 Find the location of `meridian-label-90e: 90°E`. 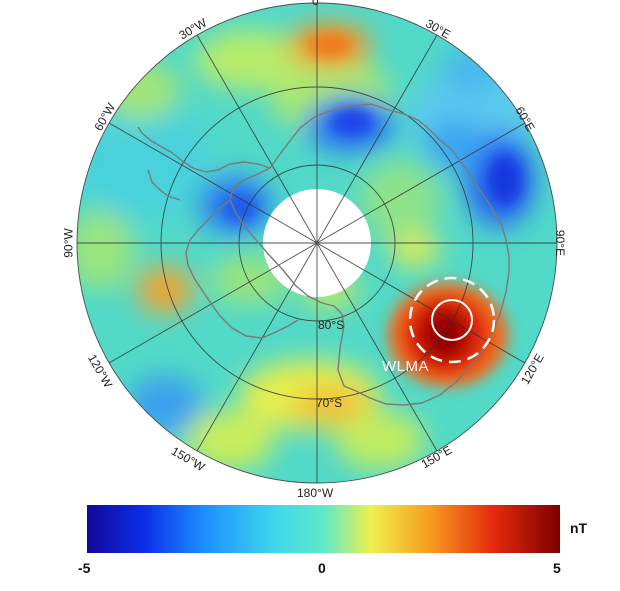

meridian-label-90e: 90°E is located at coordinates (560, 243).